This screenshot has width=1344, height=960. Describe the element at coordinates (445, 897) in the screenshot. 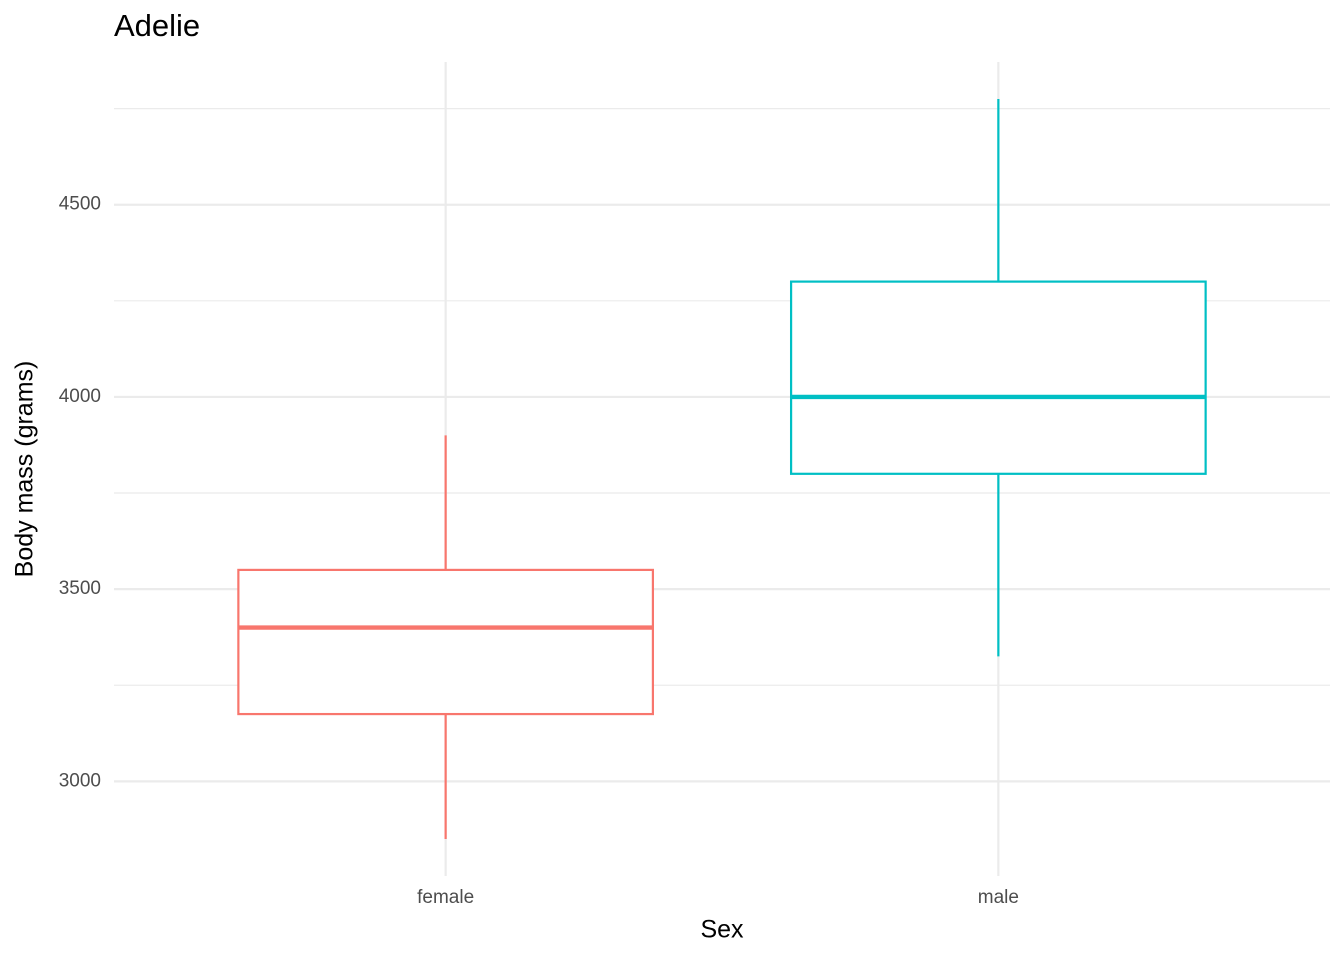

I see `x-tick-label: female` at that location.